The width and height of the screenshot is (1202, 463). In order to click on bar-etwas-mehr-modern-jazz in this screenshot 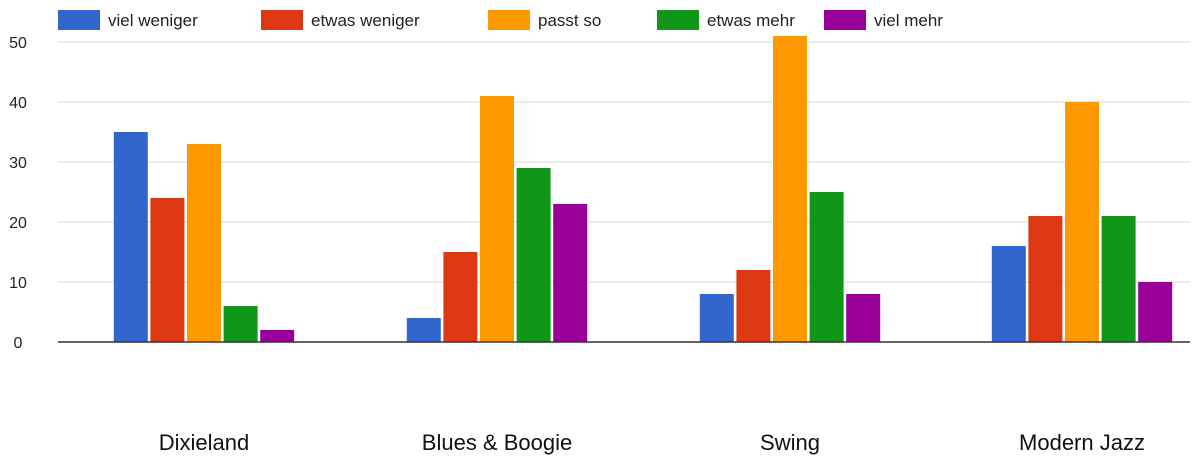, I will do `click(1118, 279)`.